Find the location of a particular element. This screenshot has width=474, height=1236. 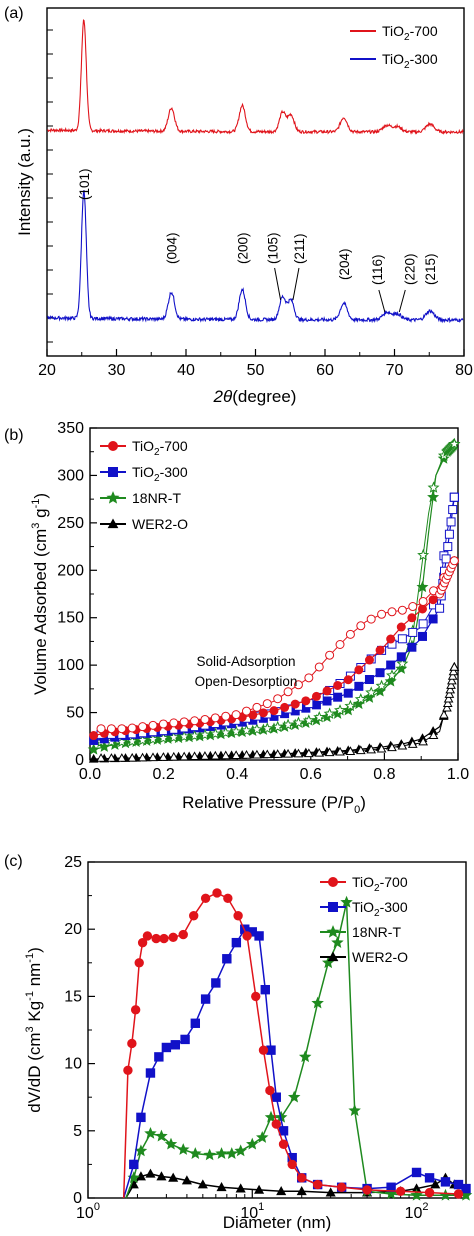

panel-c-legend-label-0-suffix: -700 is located at coordinates (394, 882).